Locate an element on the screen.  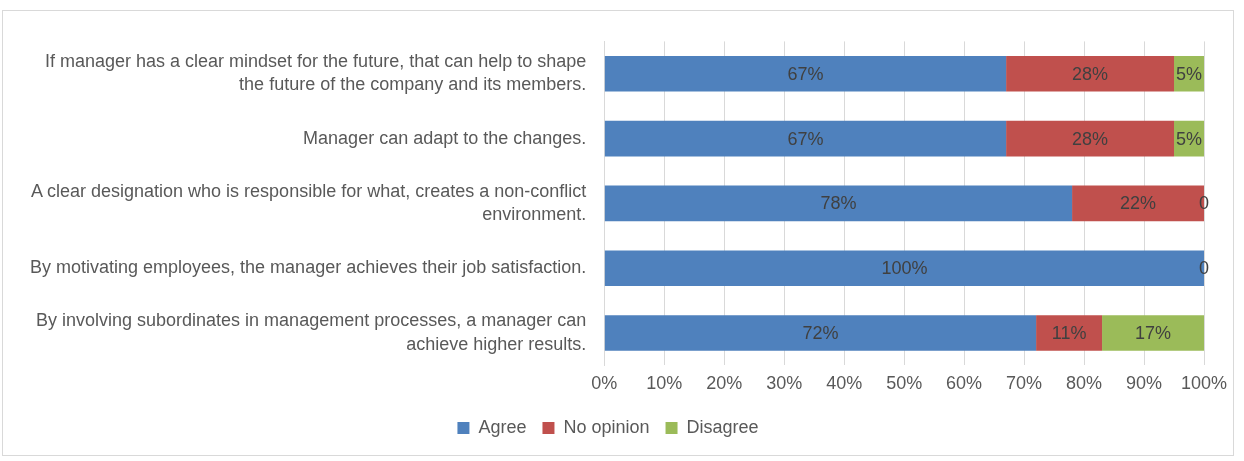
x-tick-label: 10% is located at coordinates (664, 383).